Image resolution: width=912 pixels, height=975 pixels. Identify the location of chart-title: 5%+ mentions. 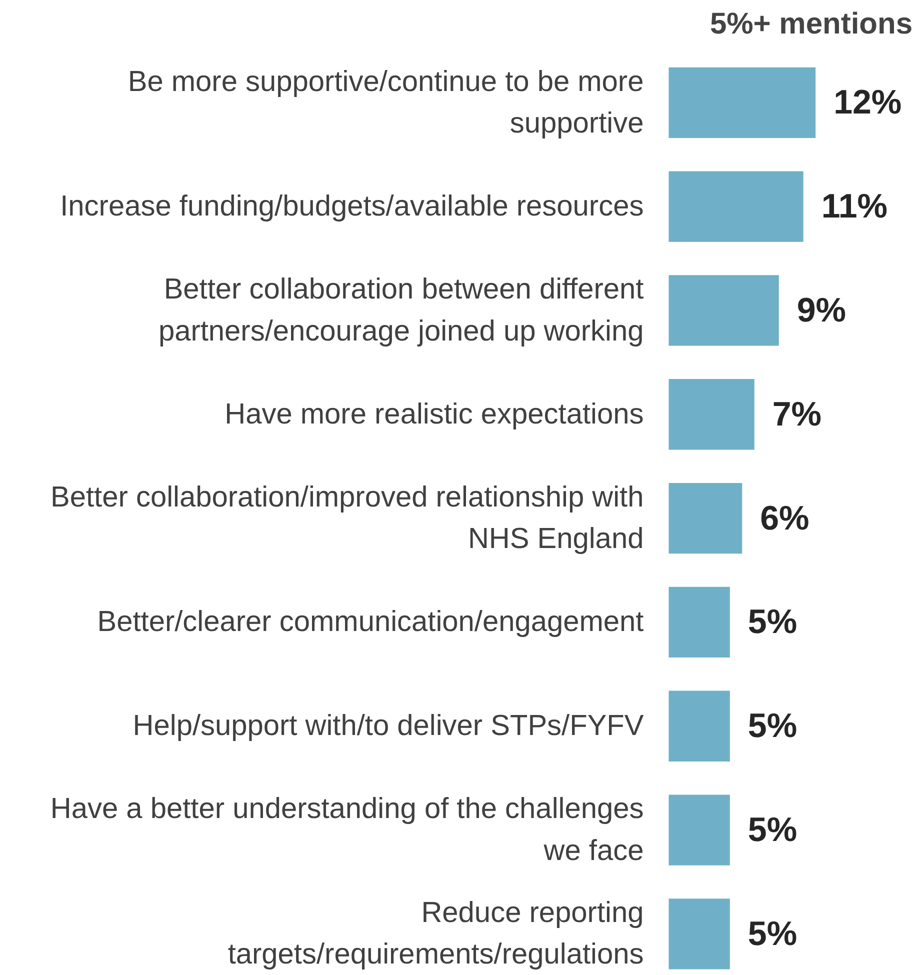
(811, 24).